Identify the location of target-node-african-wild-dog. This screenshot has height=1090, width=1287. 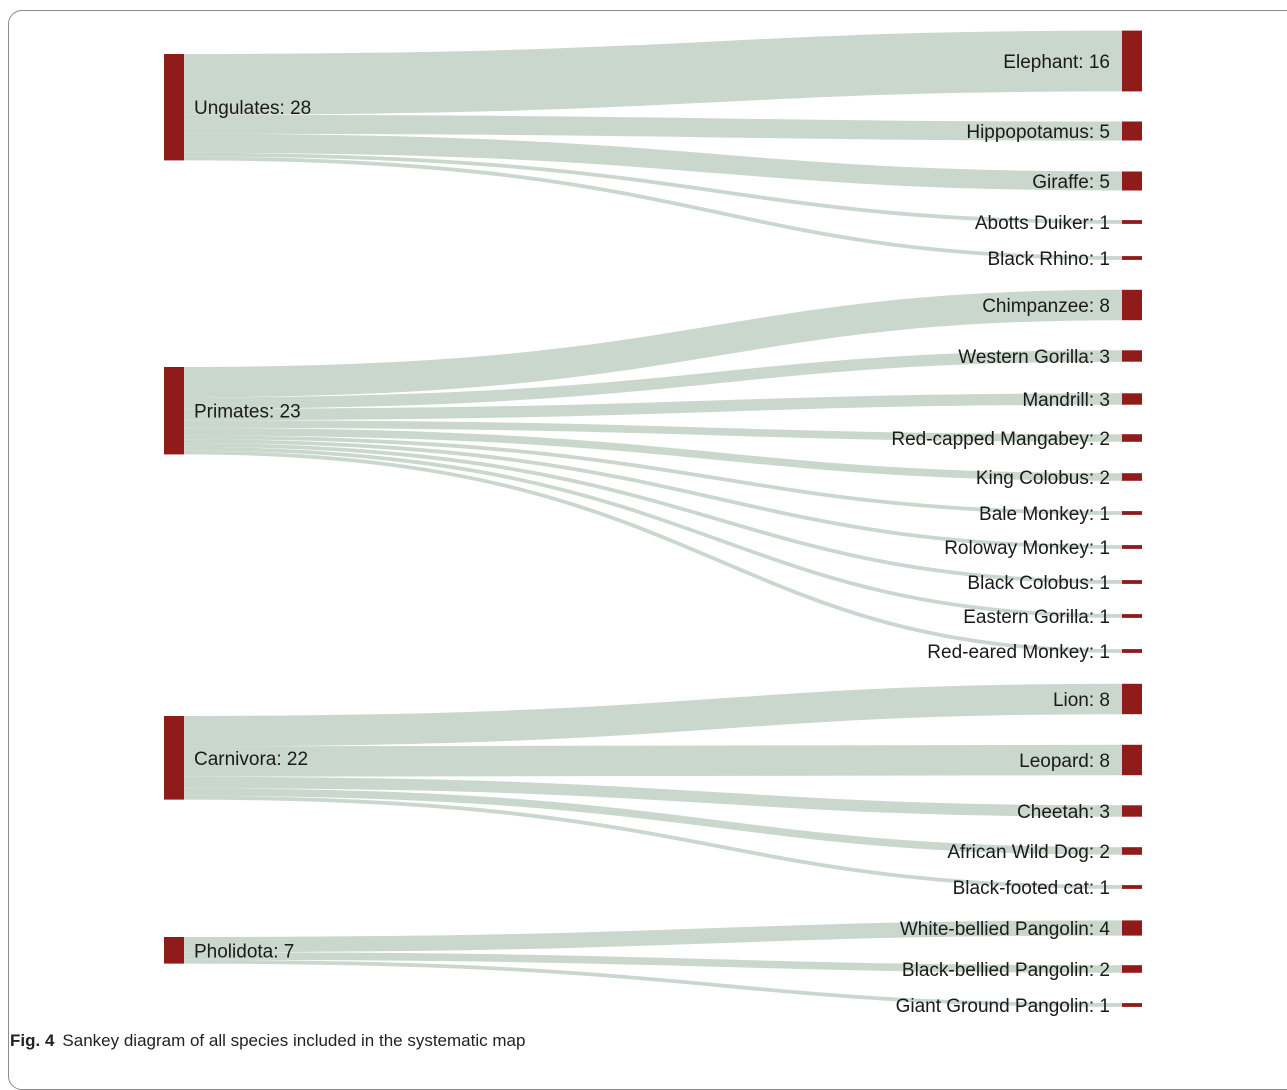
(1132, 851).